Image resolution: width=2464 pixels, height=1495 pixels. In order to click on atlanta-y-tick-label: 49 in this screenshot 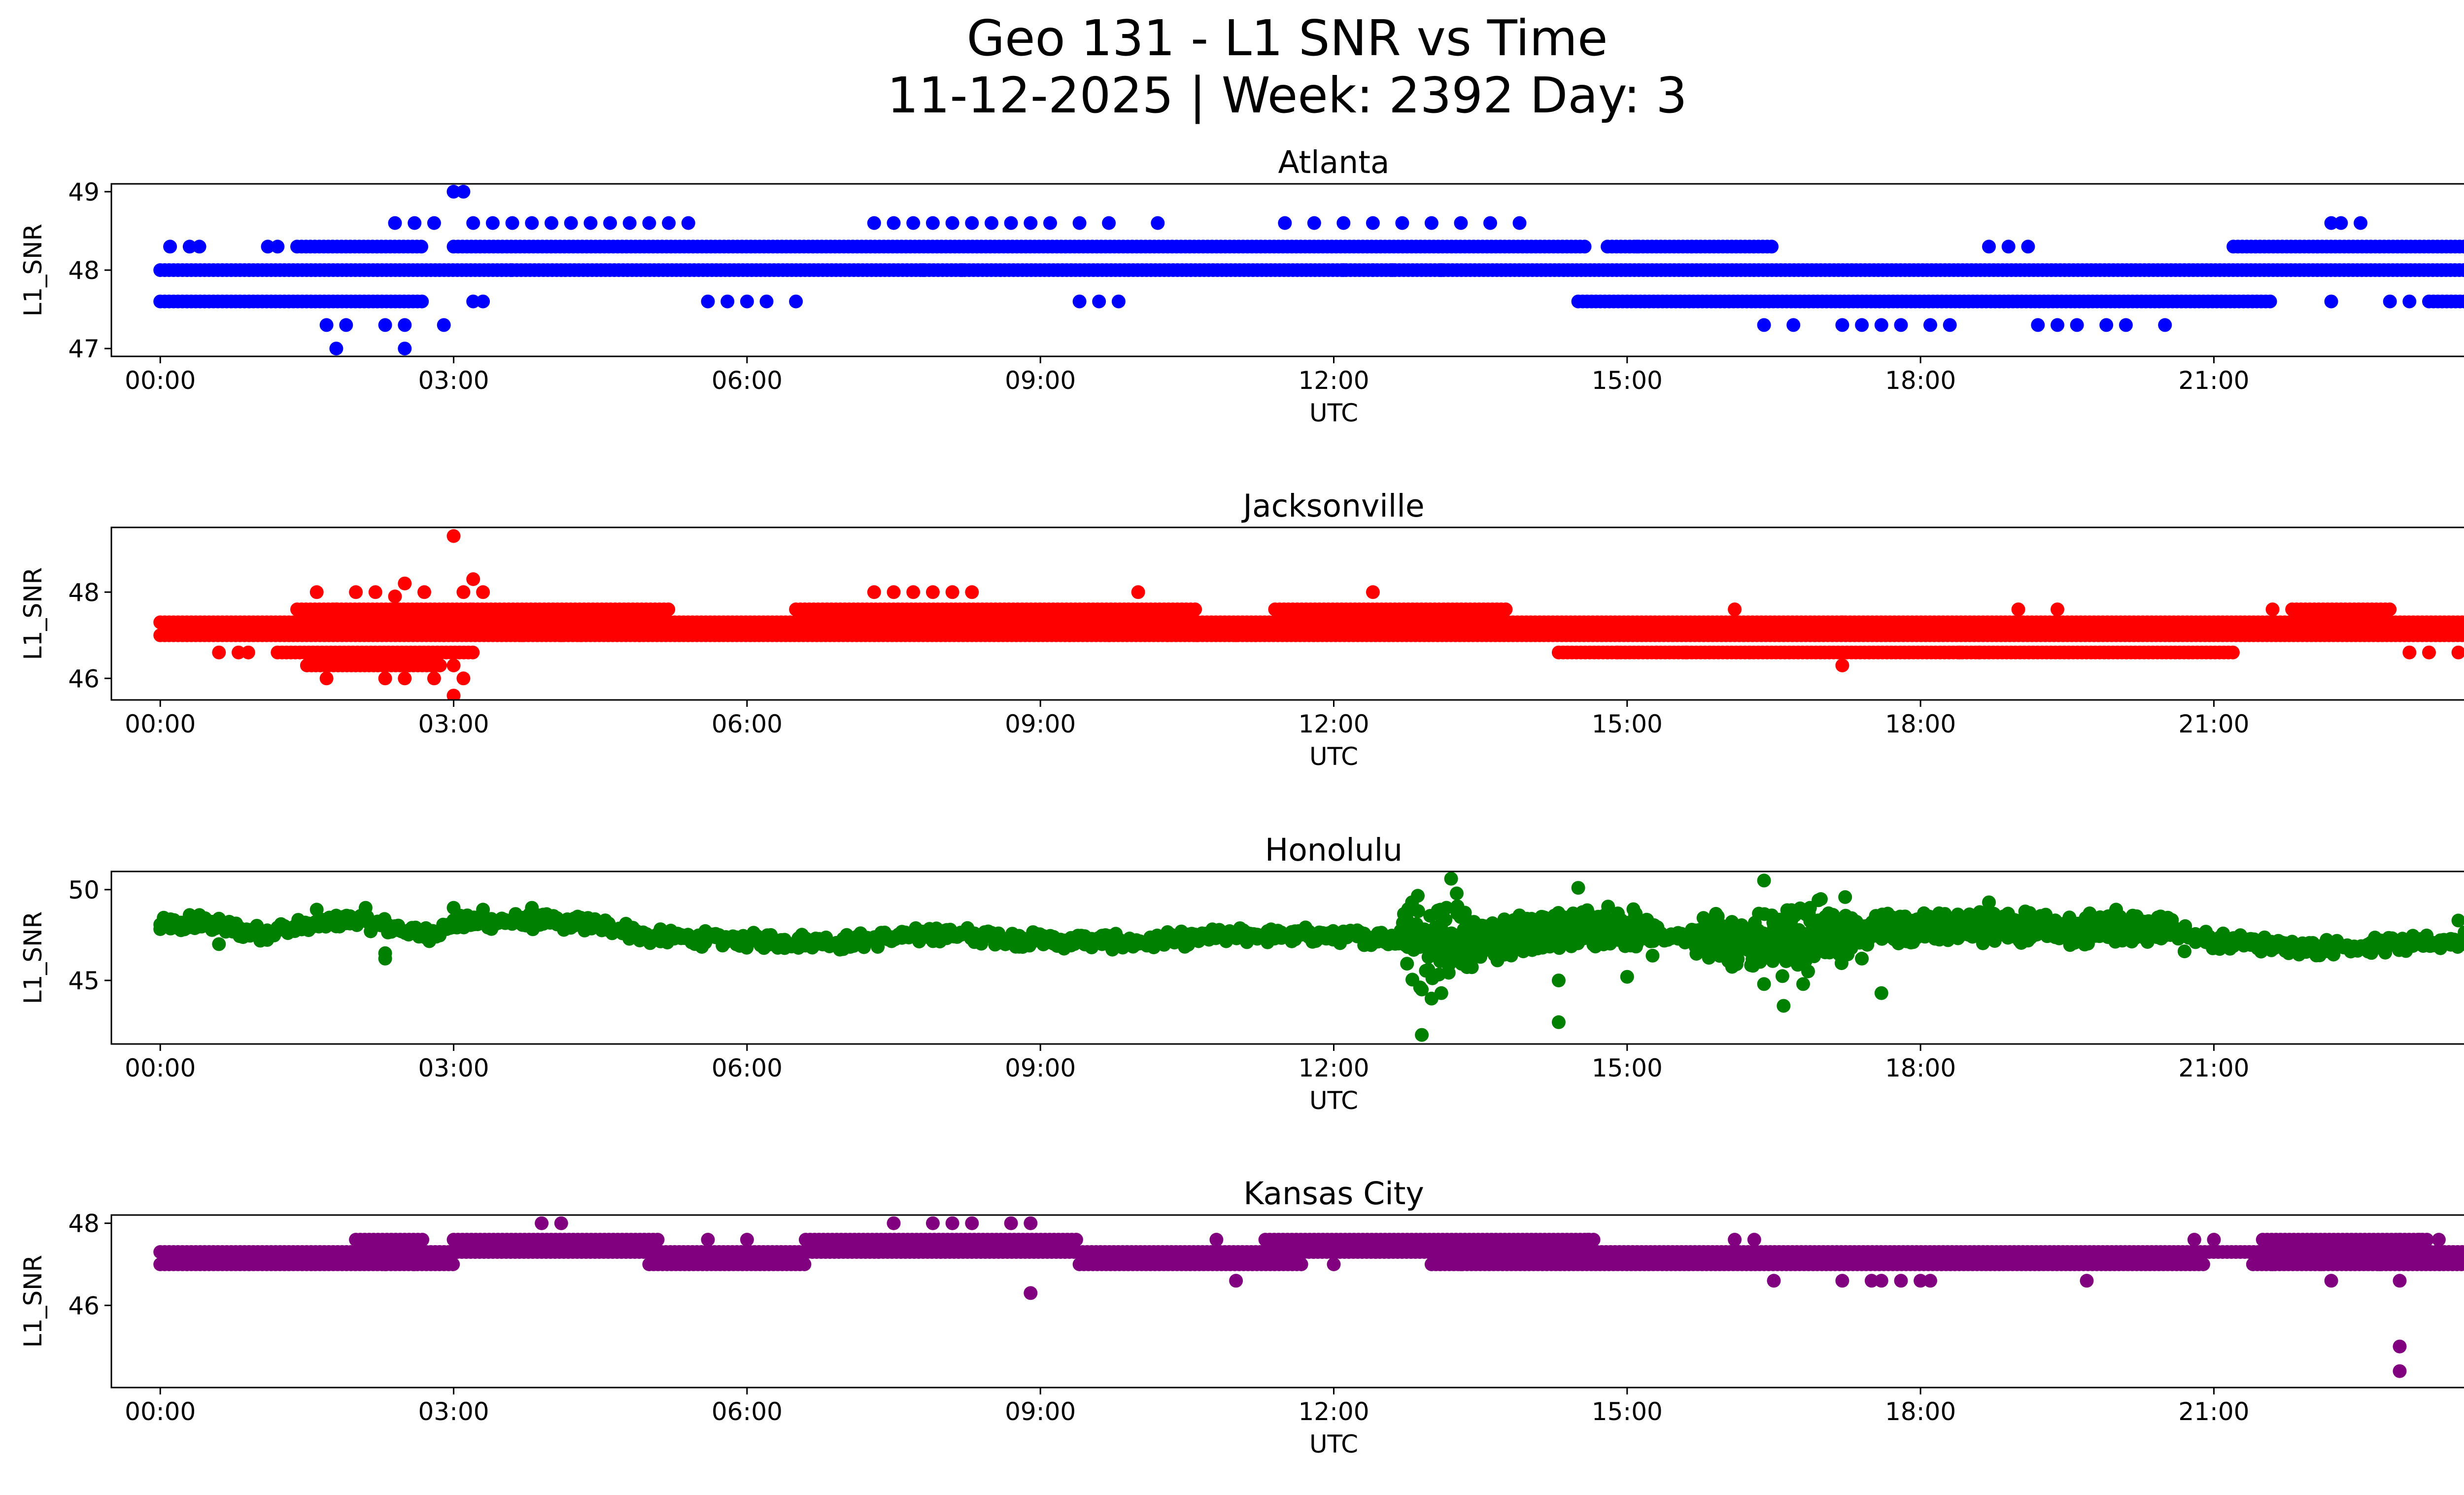, I will do `click(84, 192)`.